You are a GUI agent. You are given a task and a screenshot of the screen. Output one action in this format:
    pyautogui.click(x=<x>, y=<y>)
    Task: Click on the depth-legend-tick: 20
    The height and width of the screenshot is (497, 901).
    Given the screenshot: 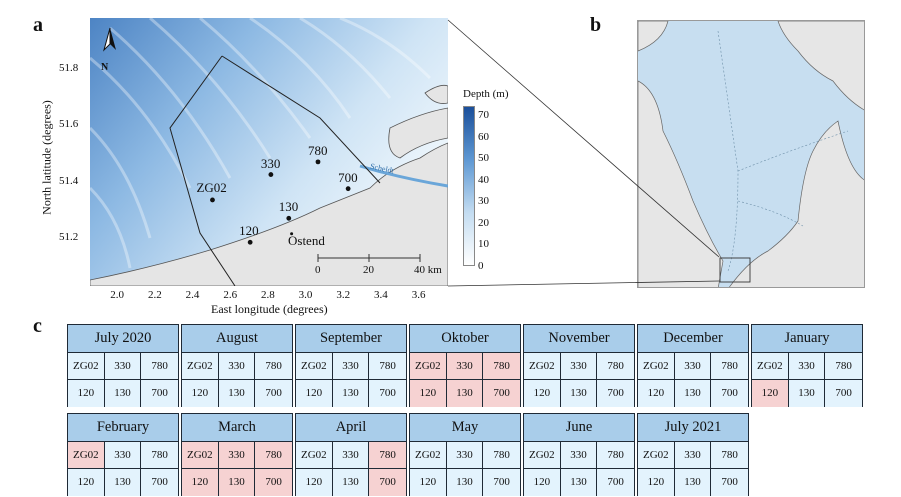 What is the action you would take?
    pyautogui.click(x=483, y=222)
    